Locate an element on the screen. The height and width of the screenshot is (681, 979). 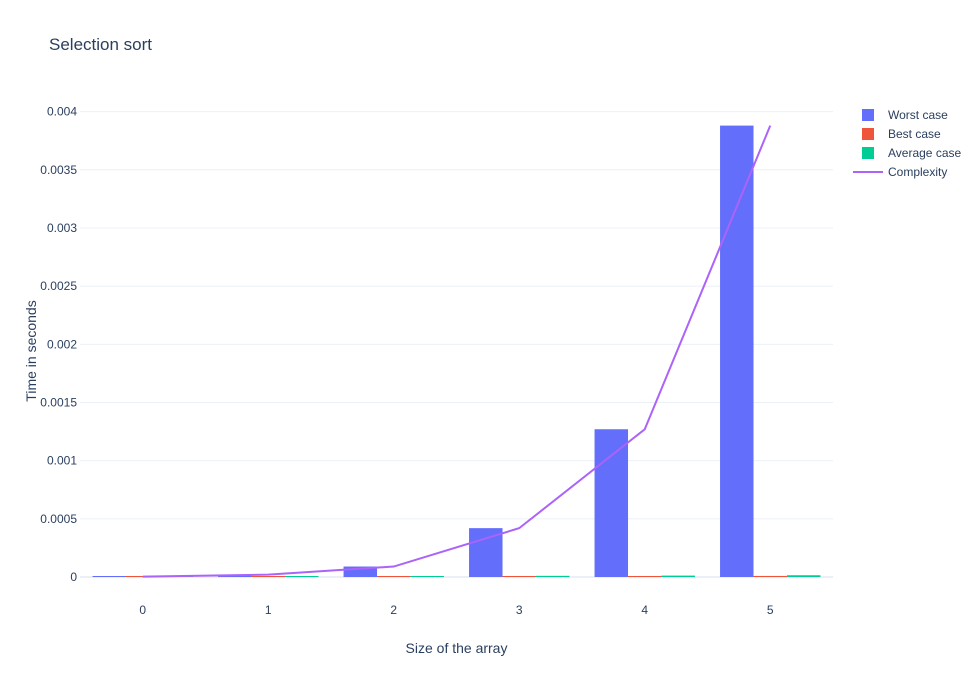
legend-swatch-average-case is located at coordinates (868, 153).